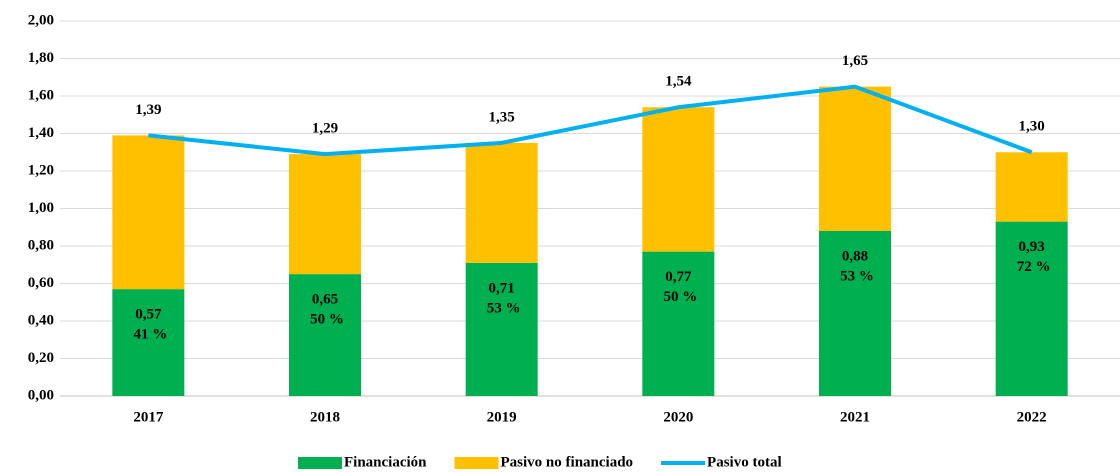 This screenshot has height=472, width=1120. What do you see at coordinates (41, 245) in the screenshot?
I see `y-tick-label: 0,80` at bounding box center [41, 245].